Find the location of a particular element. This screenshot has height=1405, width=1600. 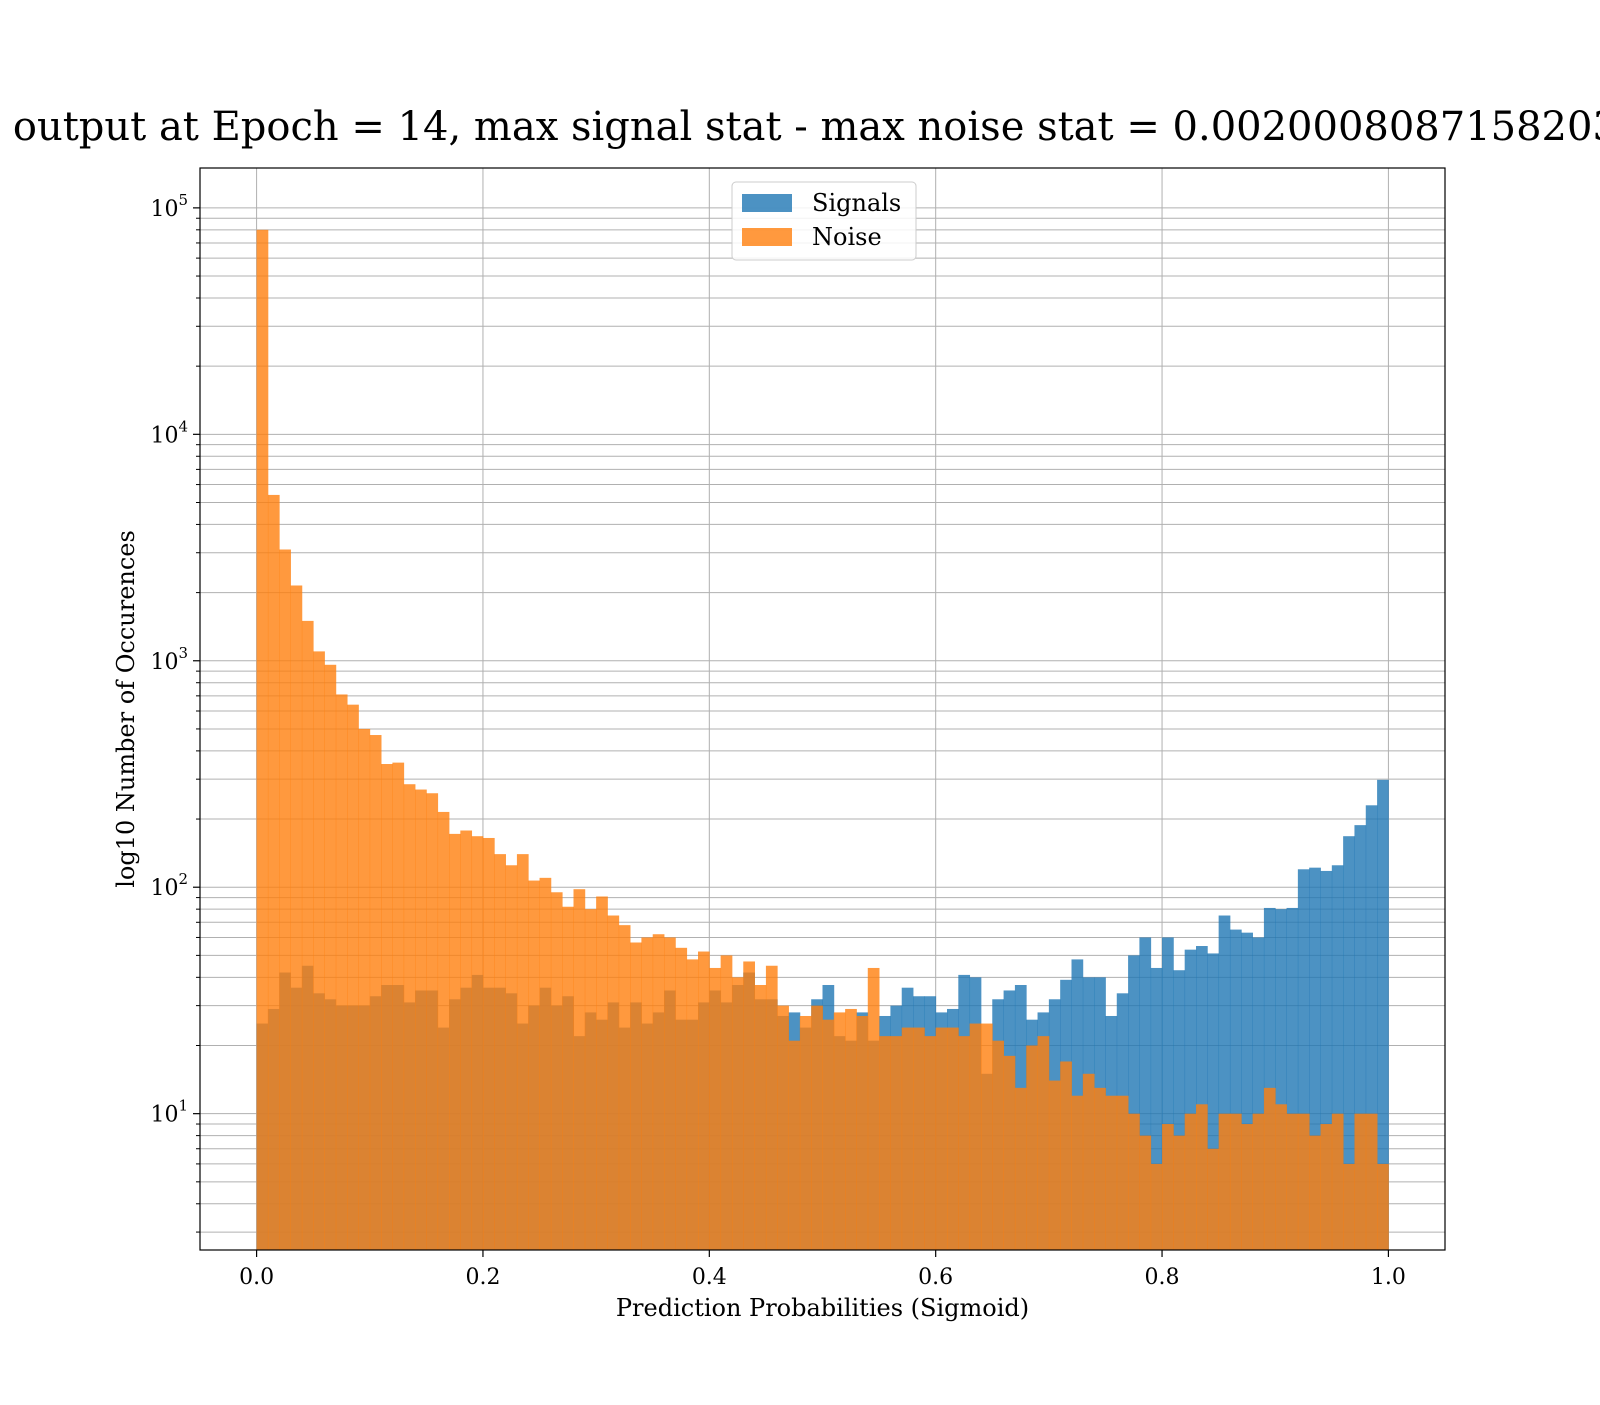

legend: Signals Noise is located at coordinates (824, 221).